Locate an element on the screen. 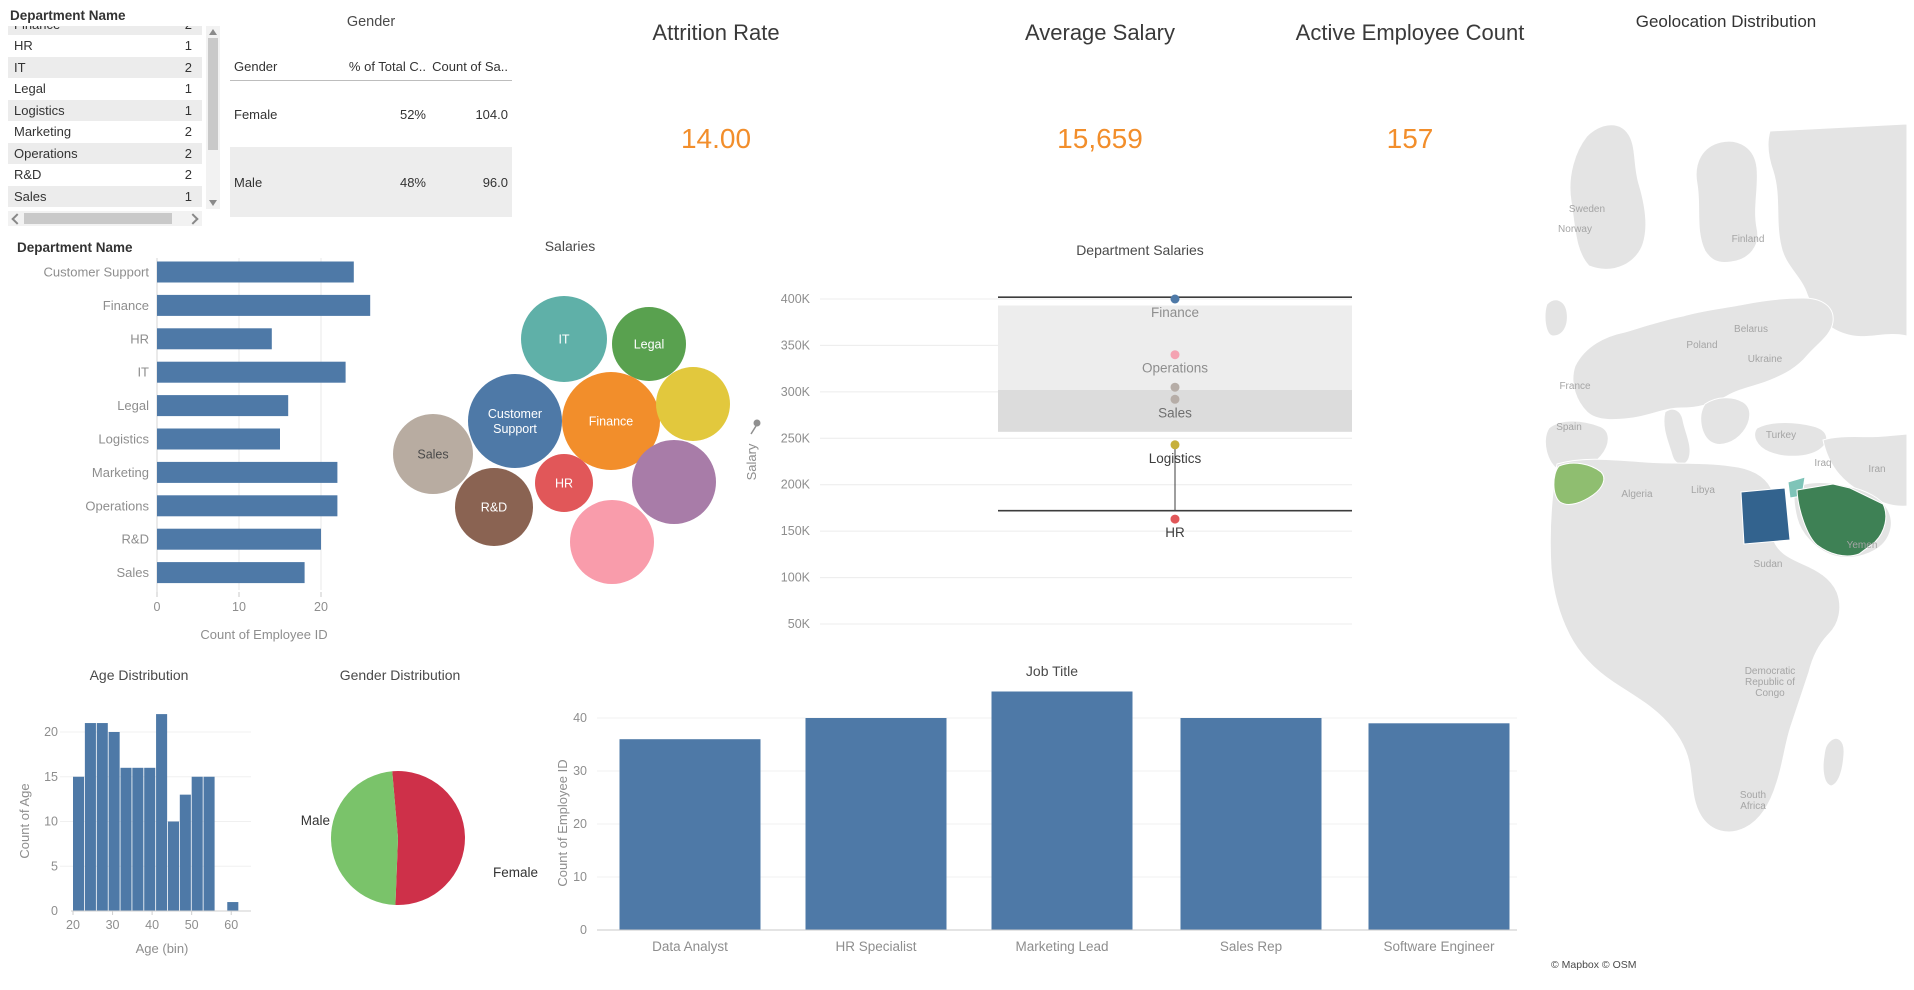 This screenshot has width=1914, height=990. bar-hr-specialist is located at coordinates (876, 824).